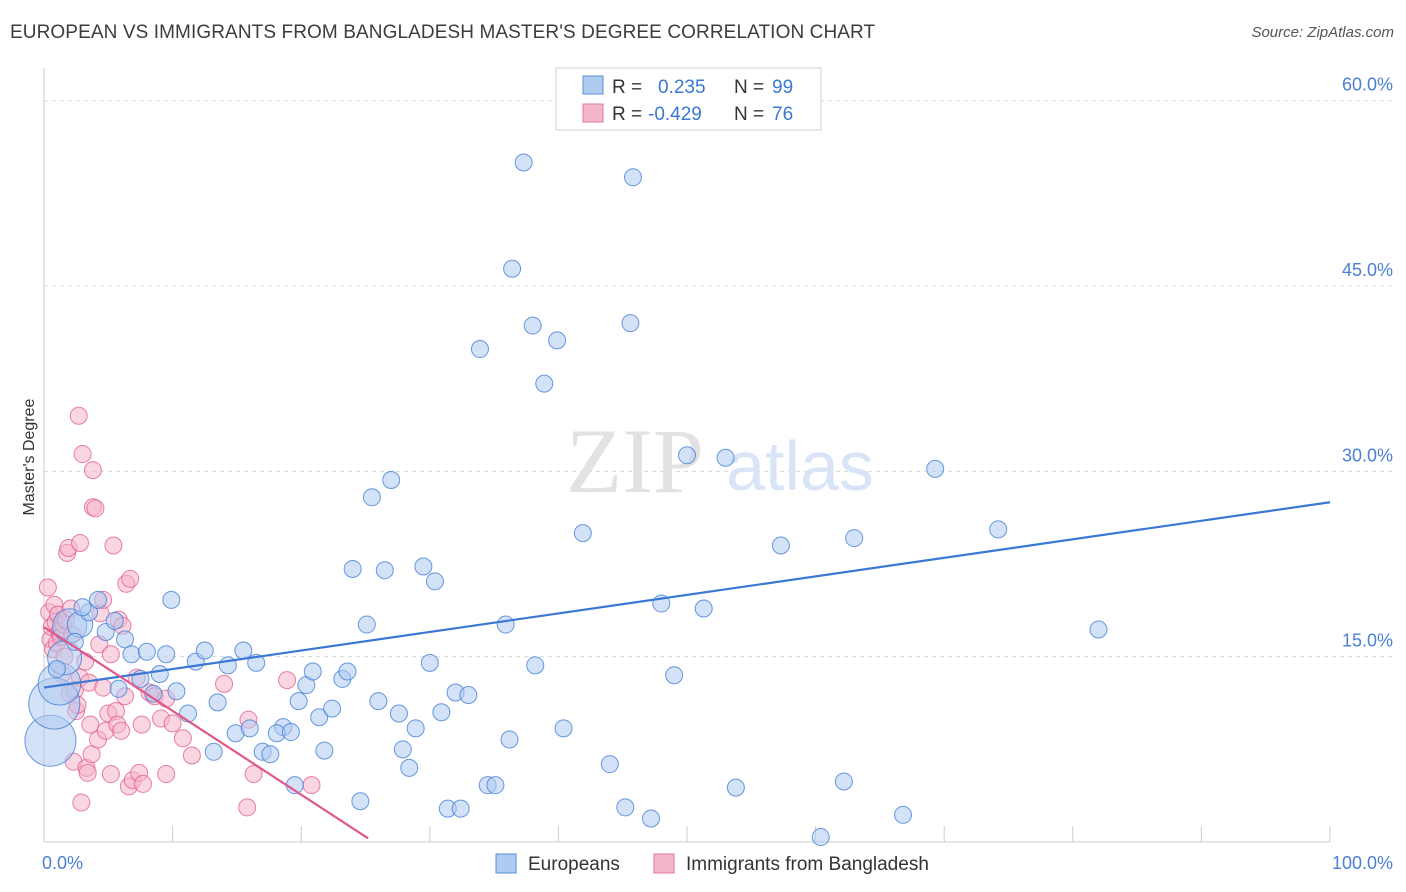 The image size is (1406, 892). I want to click on y-tick-label-15: 15.0%, so click(1367, 641).